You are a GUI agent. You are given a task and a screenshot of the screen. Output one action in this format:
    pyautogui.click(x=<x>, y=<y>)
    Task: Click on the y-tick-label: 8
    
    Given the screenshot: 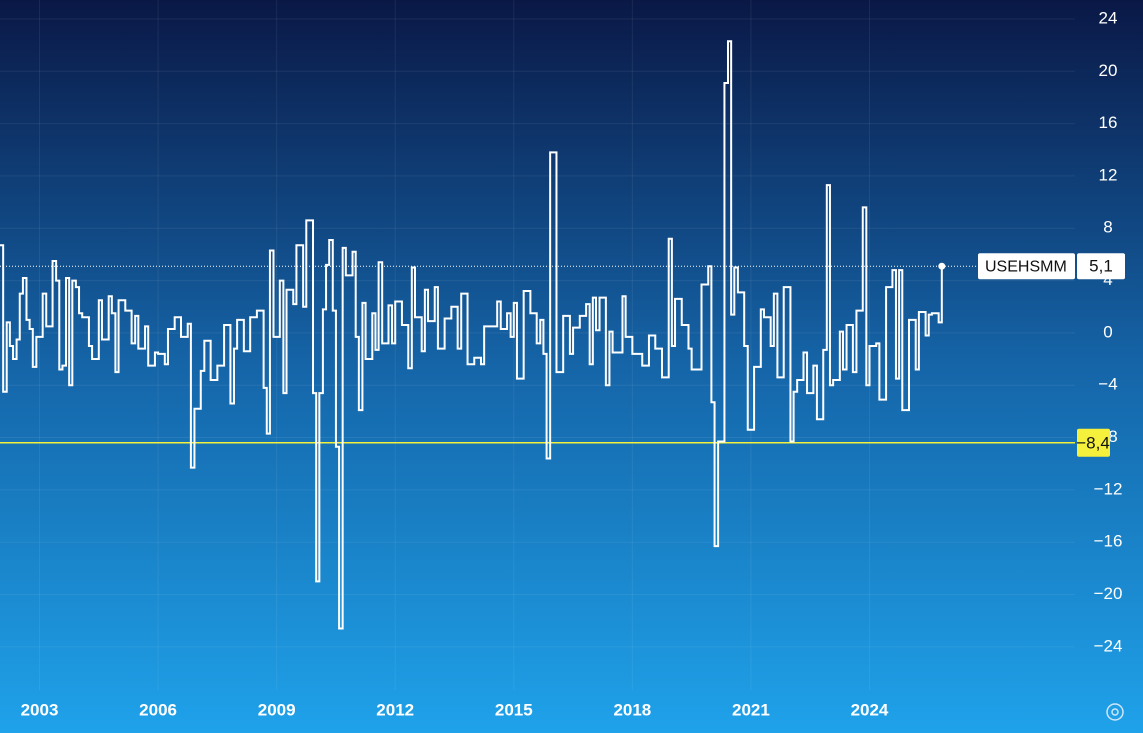 What is the action you would take?
    pyautogui.click(x=1107, y=227)
    